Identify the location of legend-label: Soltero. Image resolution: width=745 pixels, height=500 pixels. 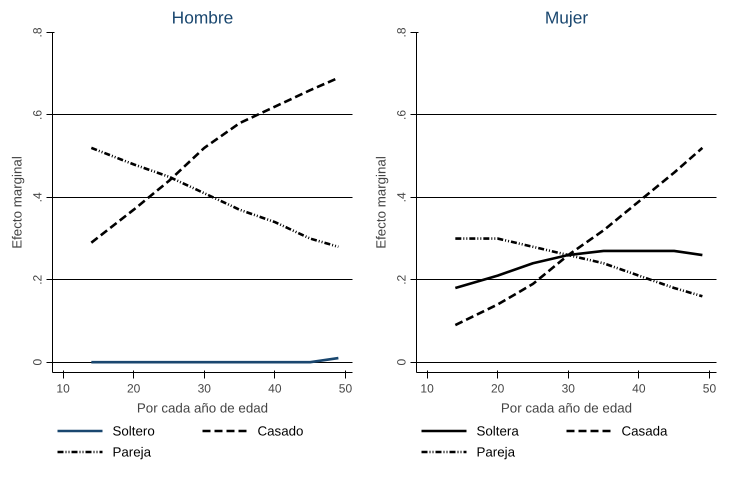
(133, 431).